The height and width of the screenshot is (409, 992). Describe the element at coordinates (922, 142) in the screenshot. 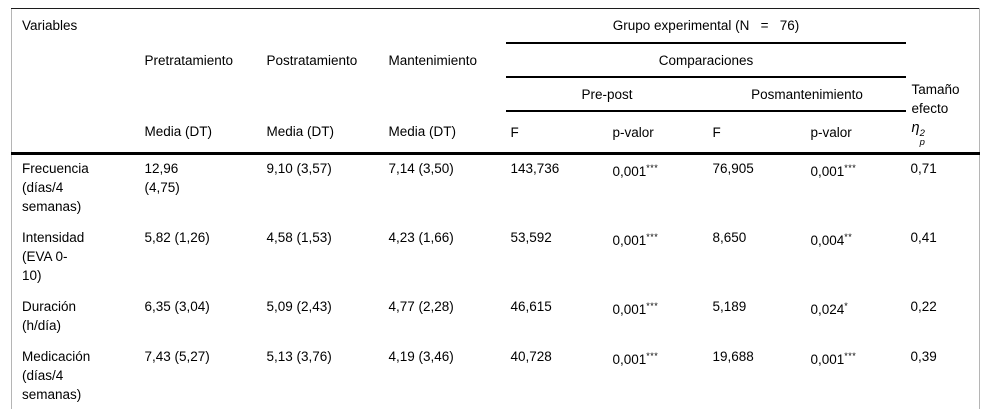

I see `eta-subscript: p` at that location.